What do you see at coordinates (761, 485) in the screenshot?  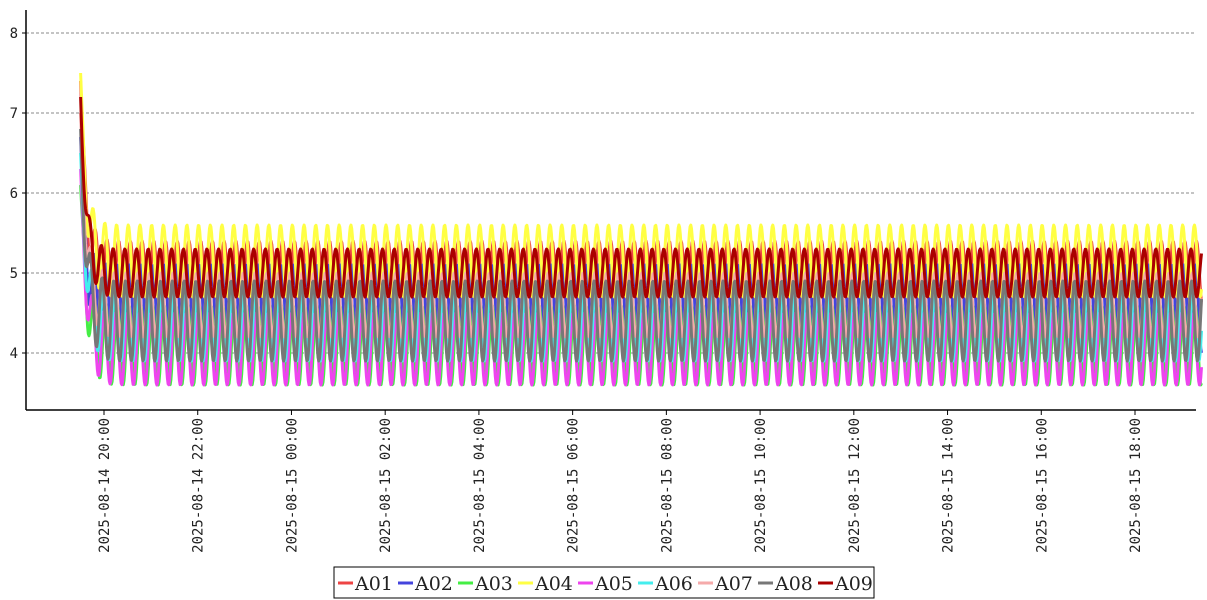 I see `x-tick-label: 2025-08-15 10:00` at bounding box center [761, 485].